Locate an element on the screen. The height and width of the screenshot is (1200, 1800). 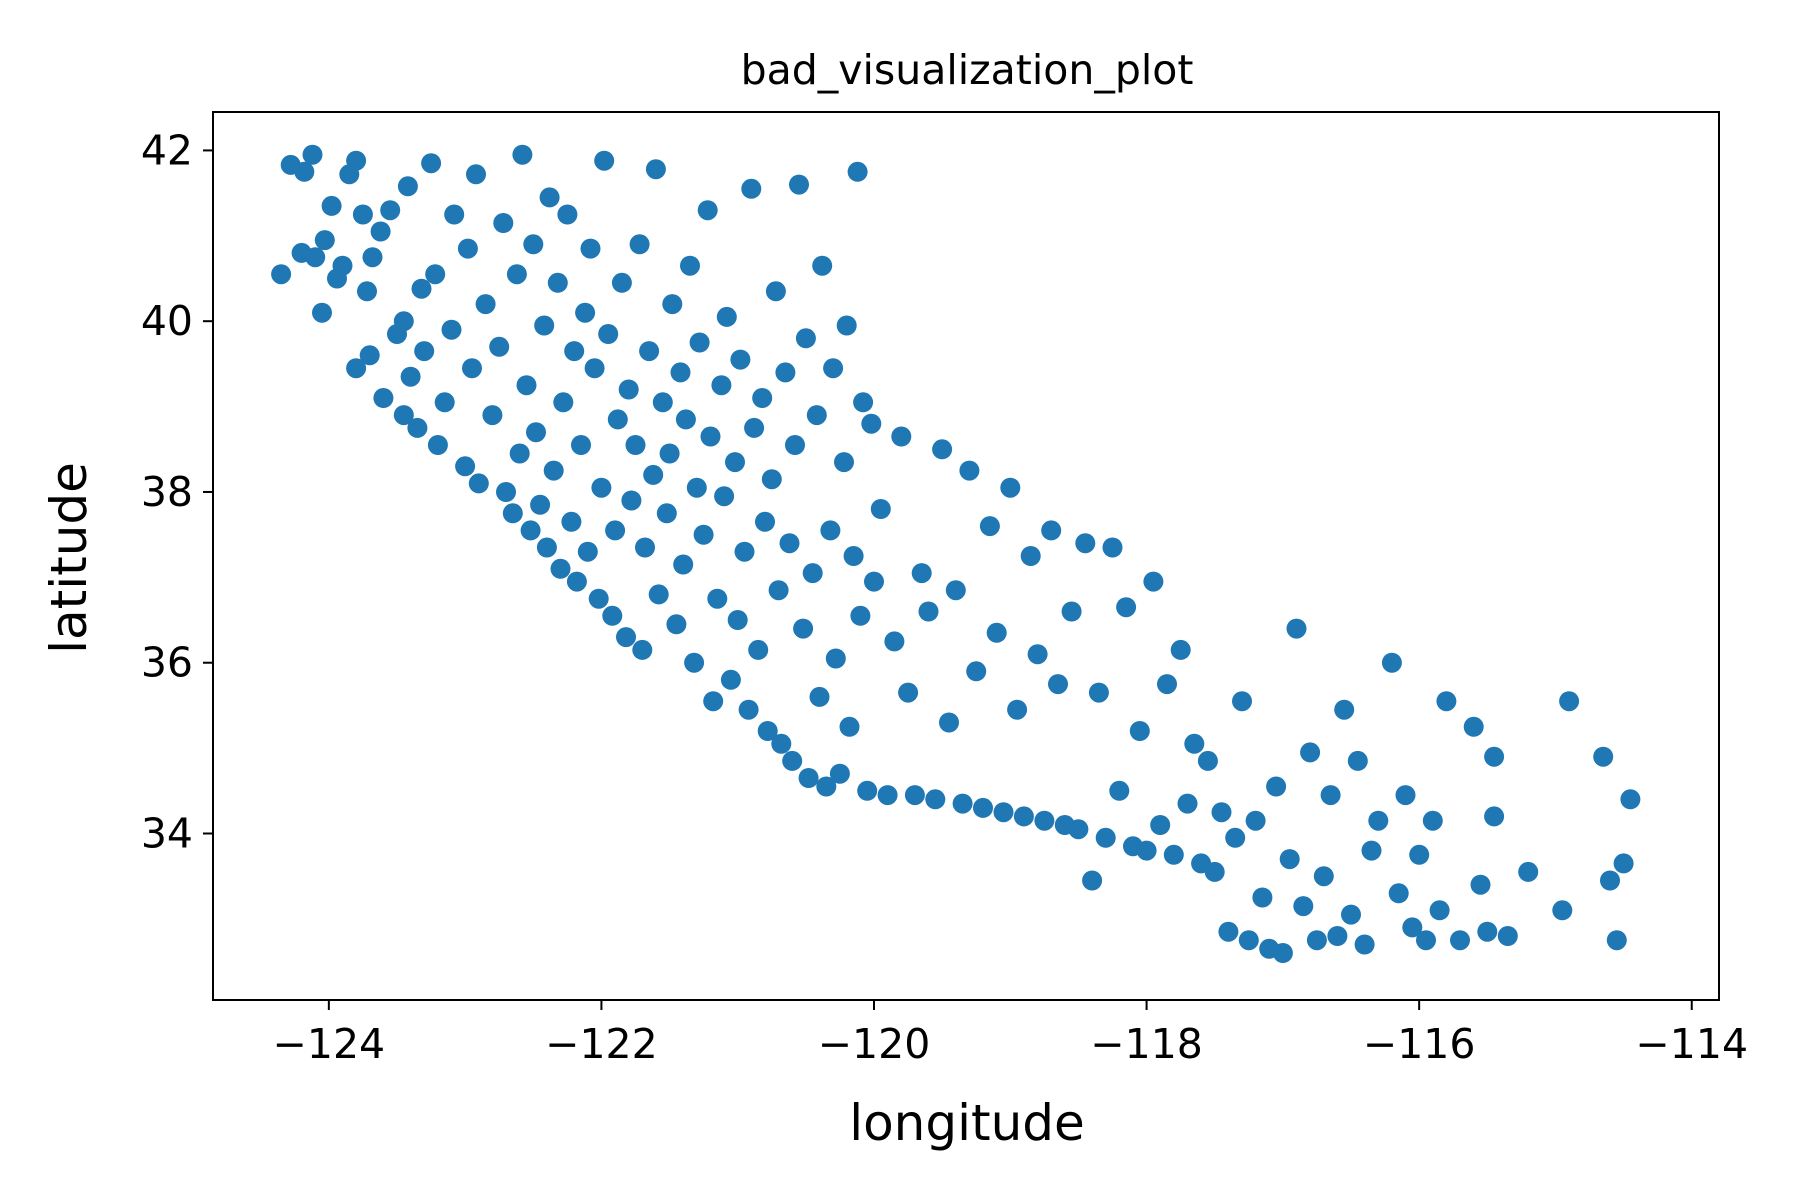
x-tick-label: −120 is located at coordinates (874, 1044).